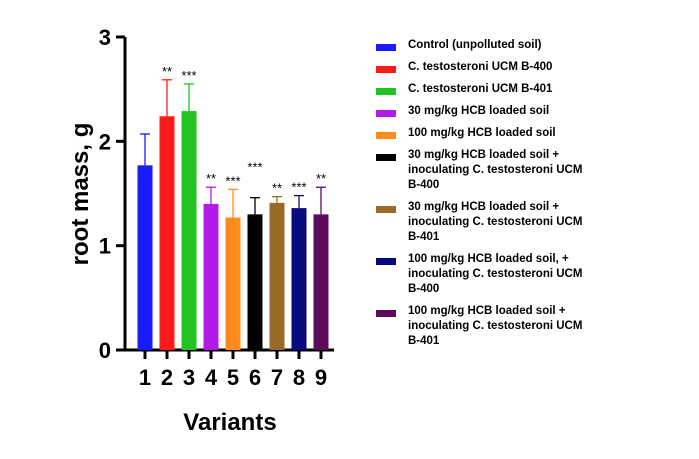 This screenshot has width=699, height=459. Describe the element at coordinates (188, 75) in the screenshot. I see `significance-label-3: ***` at that location.